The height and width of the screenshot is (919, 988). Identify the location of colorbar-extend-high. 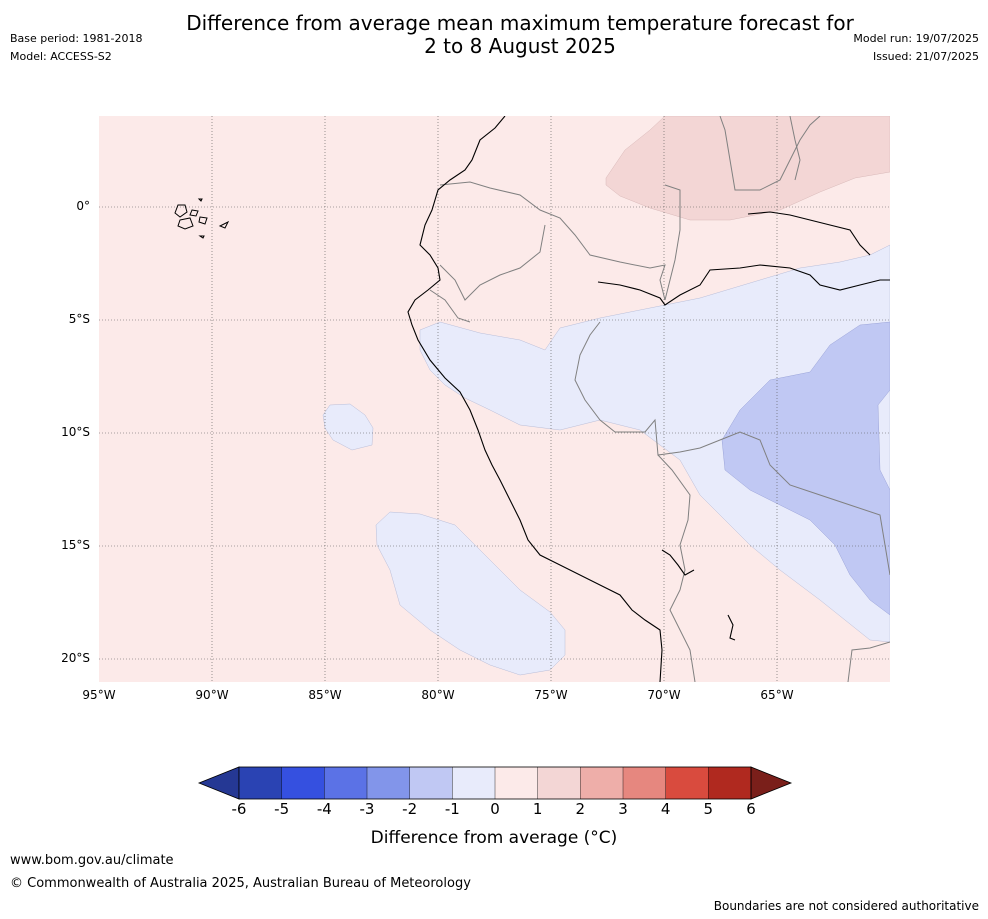
(771, 783).